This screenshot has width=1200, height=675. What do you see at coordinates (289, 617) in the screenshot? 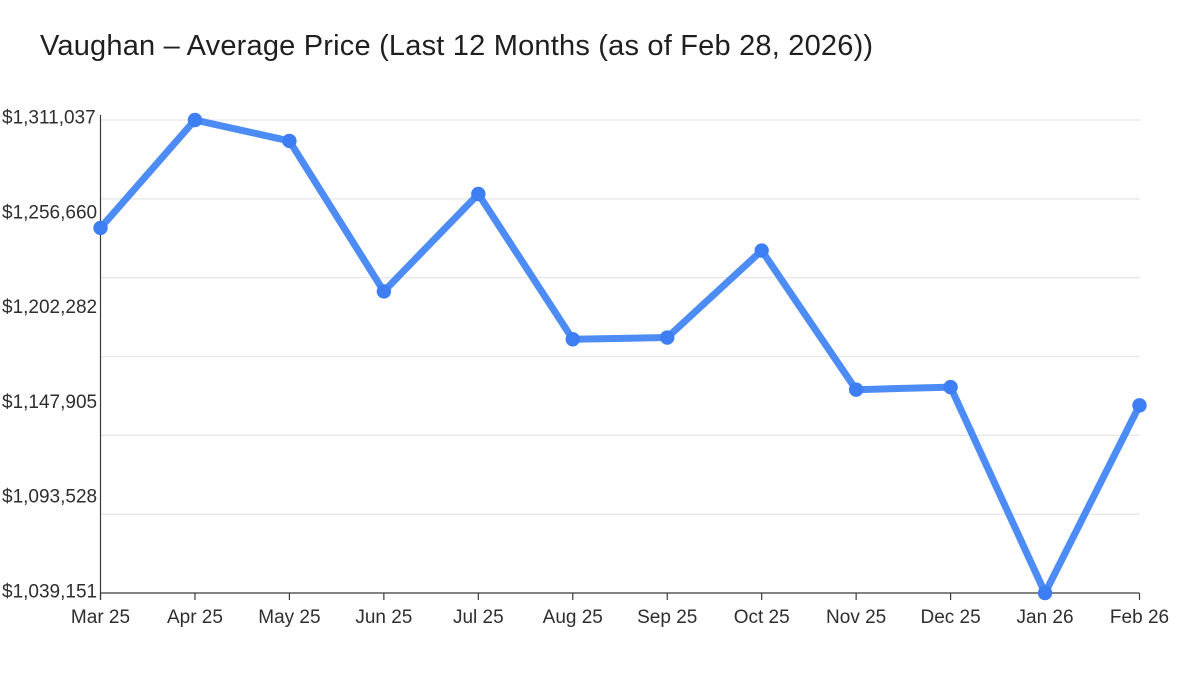
I see `x-tick-label: May 25` at bounding box center [289, 617].